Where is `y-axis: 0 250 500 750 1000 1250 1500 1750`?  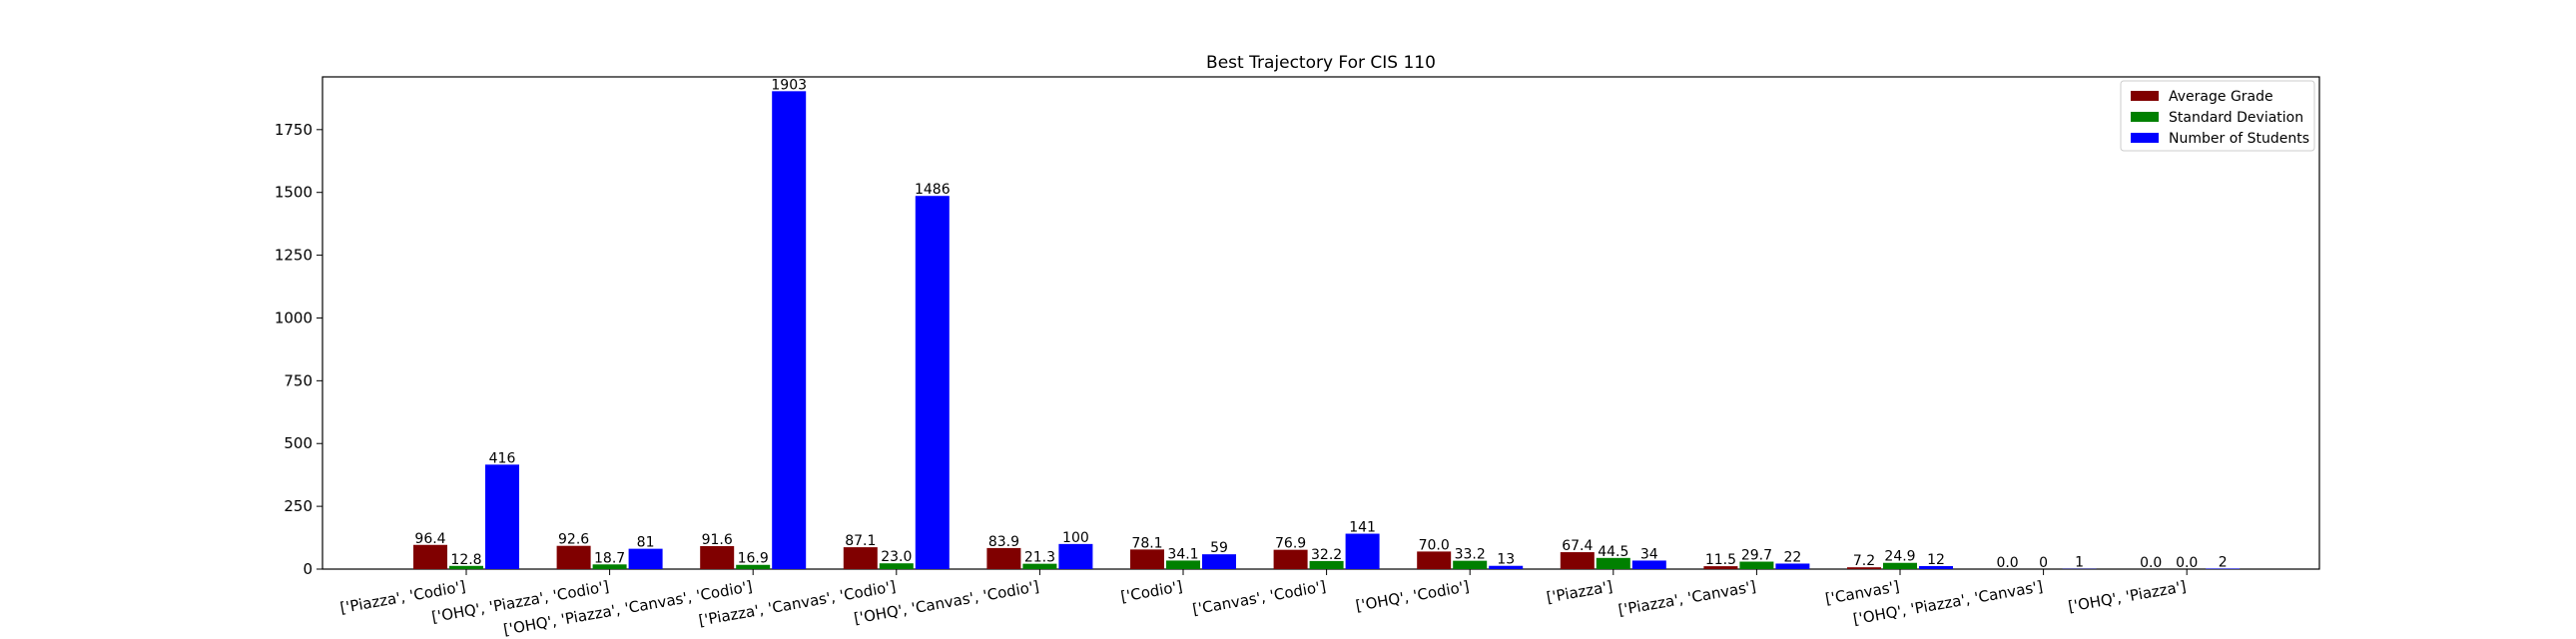 y-axis: 0 250 500 750 1000 1250 1500 1750 is located at coordinates (298, 349).